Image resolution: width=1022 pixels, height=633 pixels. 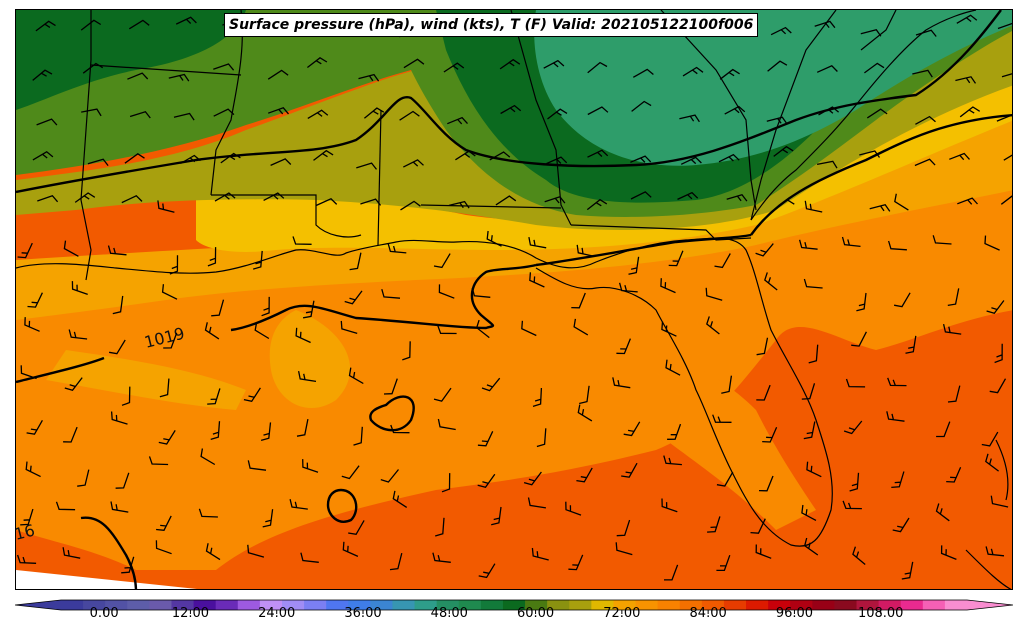 What do you see at coordinates (794, 613) in the screenshot?
I see `colorbar-tick-label: 96.00` at bounding box center [794, 613].